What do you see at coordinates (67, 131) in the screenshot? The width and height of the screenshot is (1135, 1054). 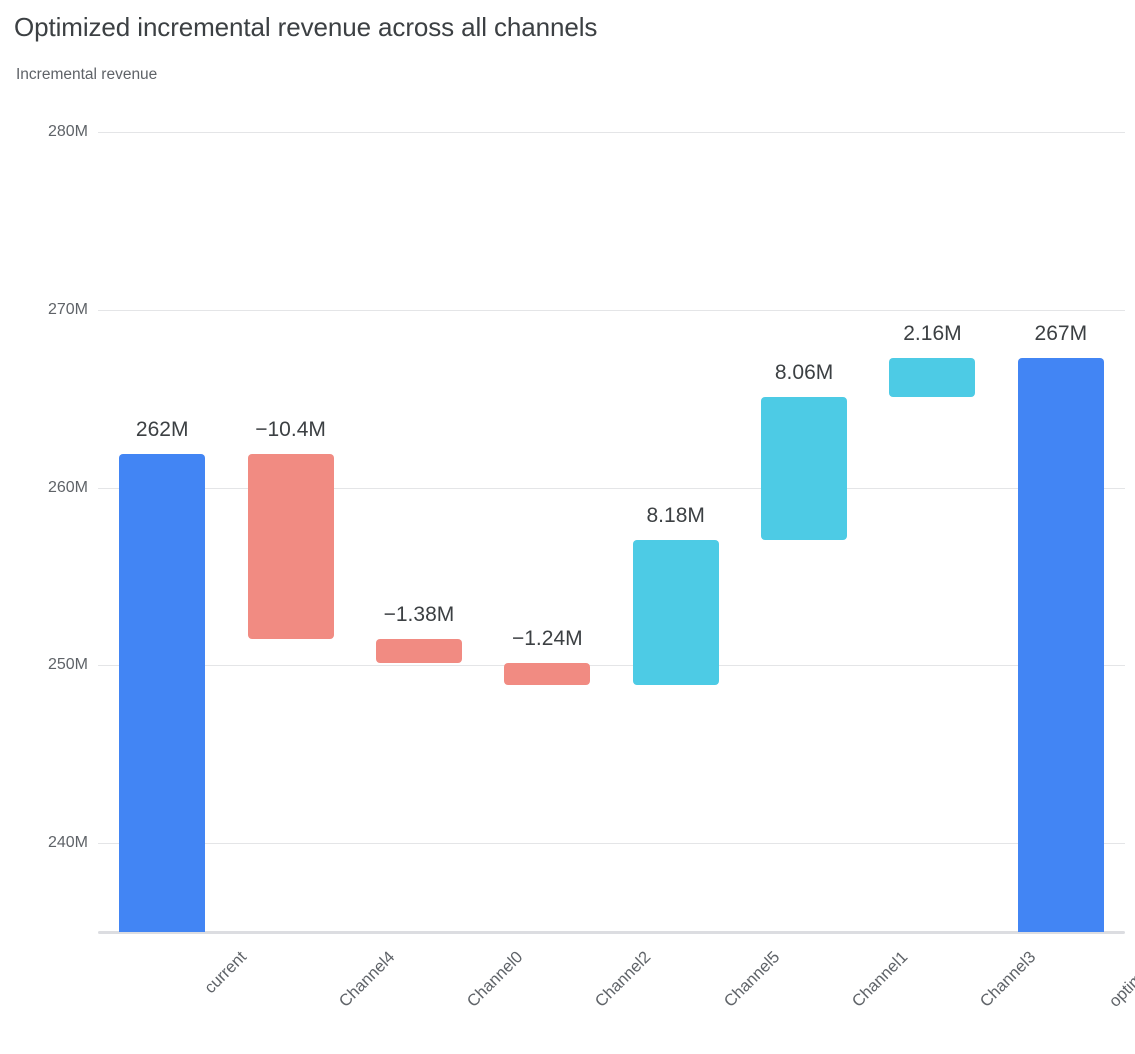 I see `y-axis-tick-label: 280M` at bounding box center [67, 131].